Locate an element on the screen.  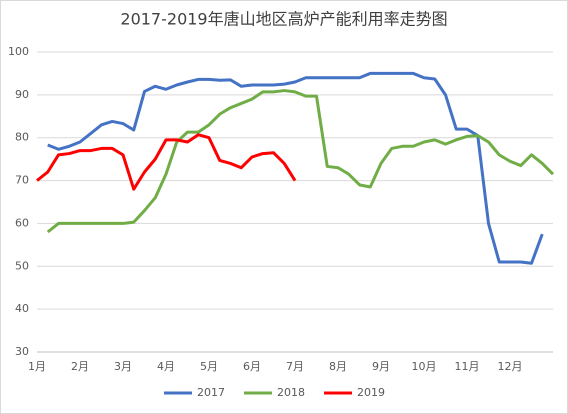
y-tick-label: 70 is located at coordinates (22, 180).